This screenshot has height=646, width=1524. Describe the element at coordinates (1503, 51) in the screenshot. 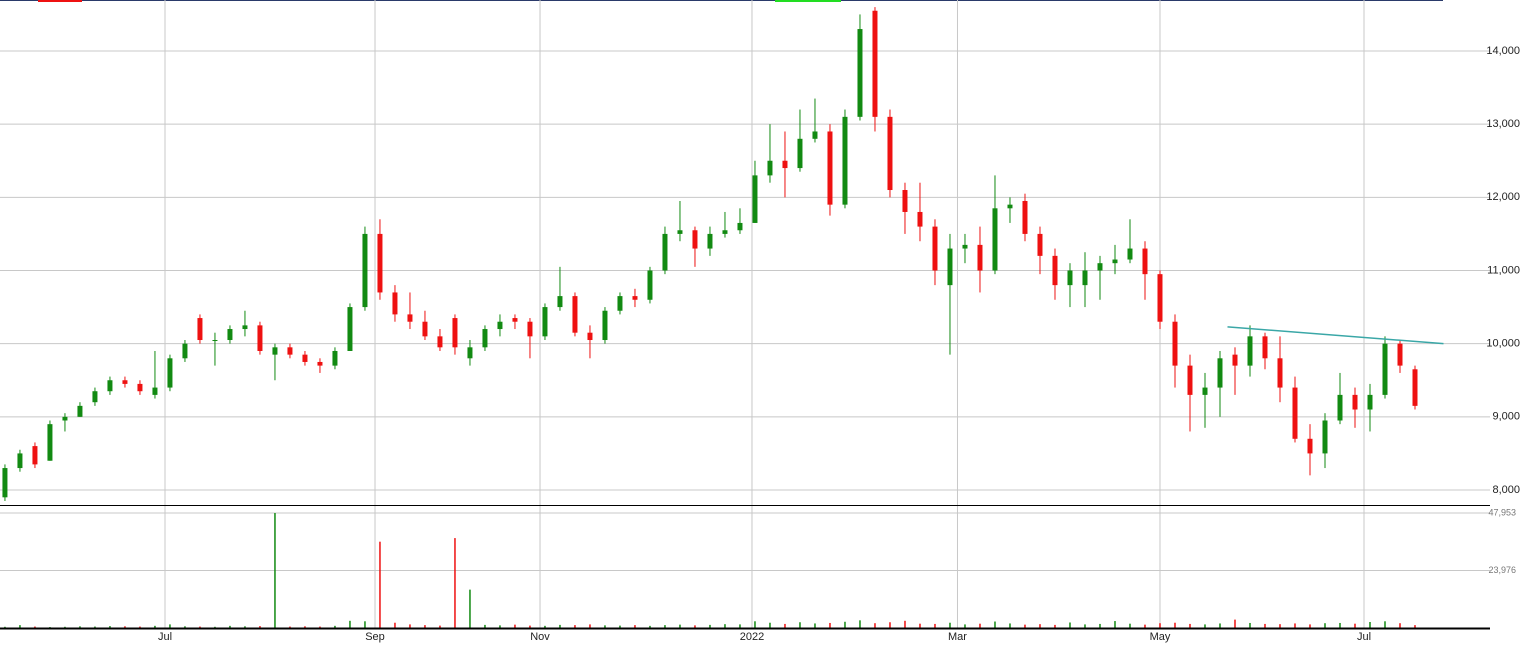

I see `y-tick-label: 14,000` at that location.